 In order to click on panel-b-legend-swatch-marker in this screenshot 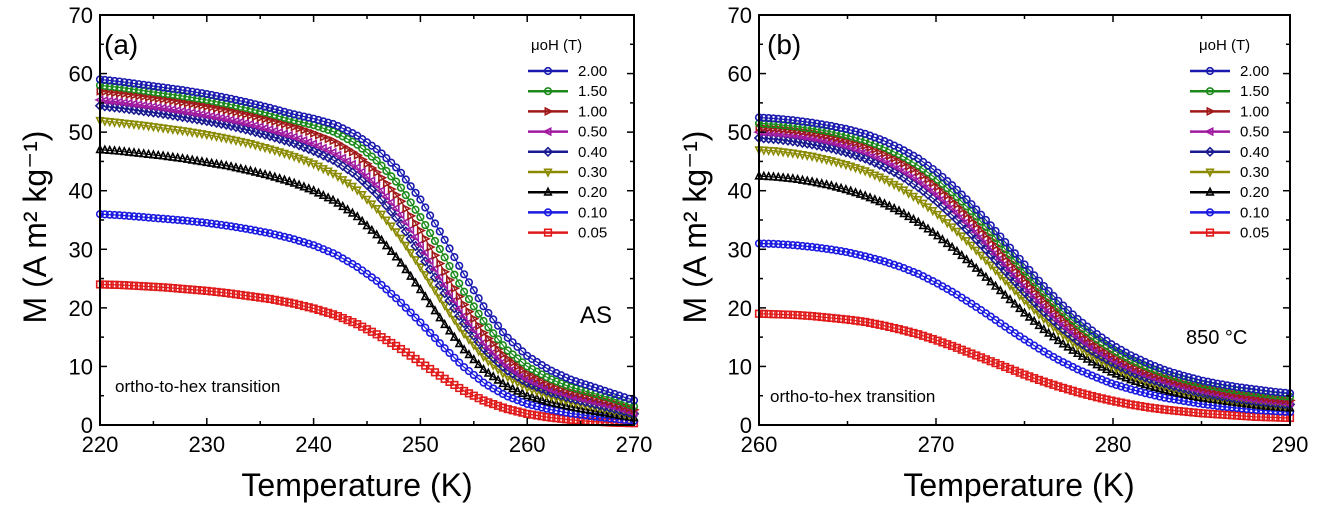, I will do `click(1210, 191)`.